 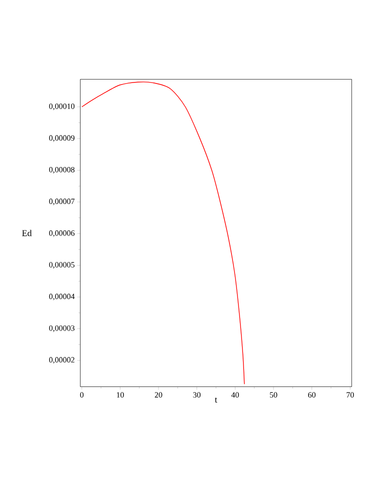 I want to click on x-axis-title: t, so click(x=216, y=400).